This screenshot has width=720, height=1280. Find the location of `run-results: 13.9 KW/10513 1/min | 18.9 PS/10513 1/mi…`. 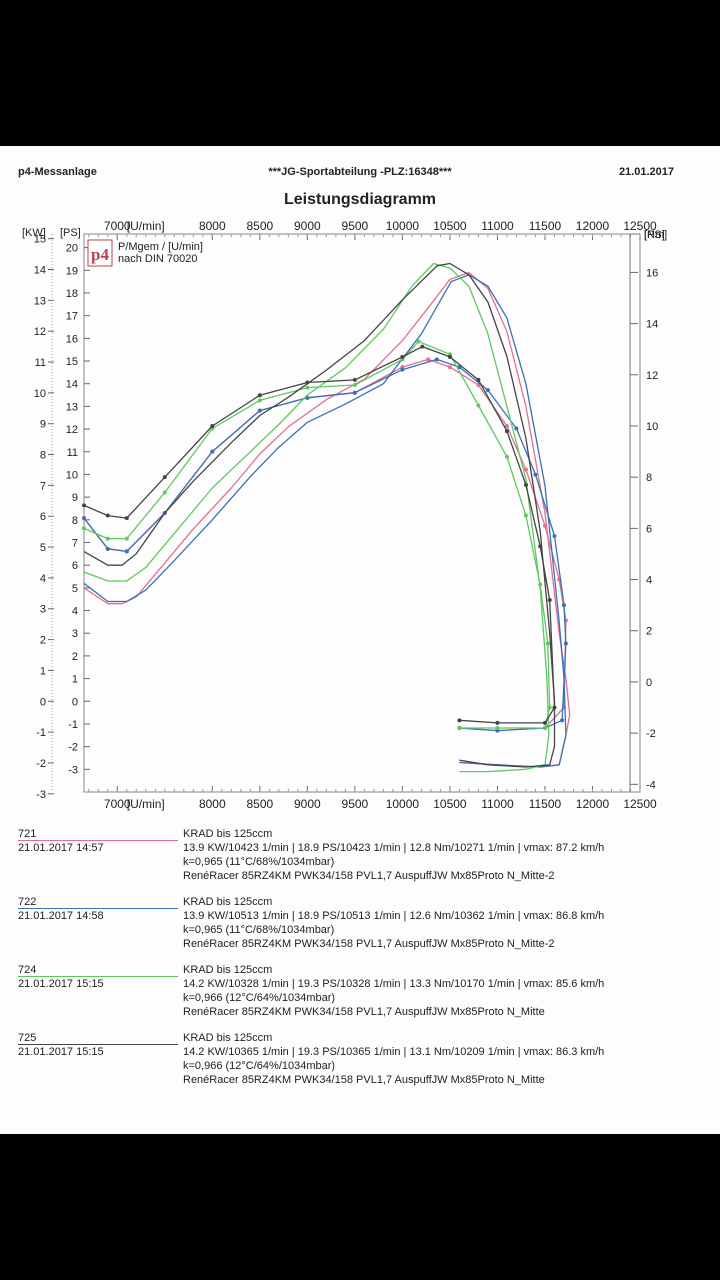

run-results: 13.9 KW/10513 1/min | 18.9 PS/10513 1/mi… is located at coordinates (394, 916).